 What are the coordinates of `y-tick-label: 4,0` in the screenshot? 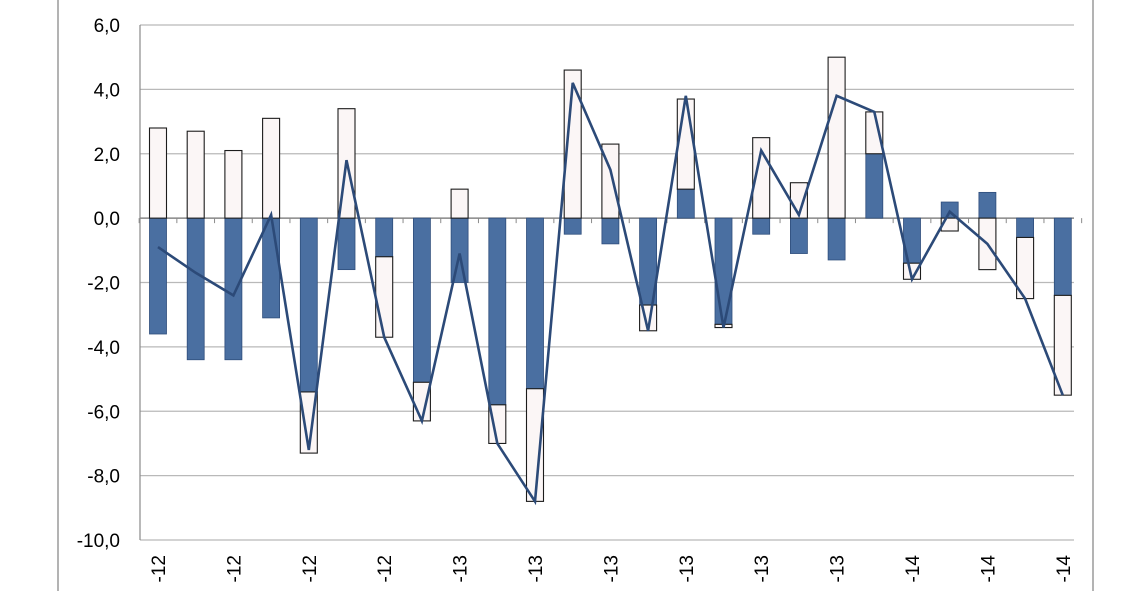 It's located at (107, 90).